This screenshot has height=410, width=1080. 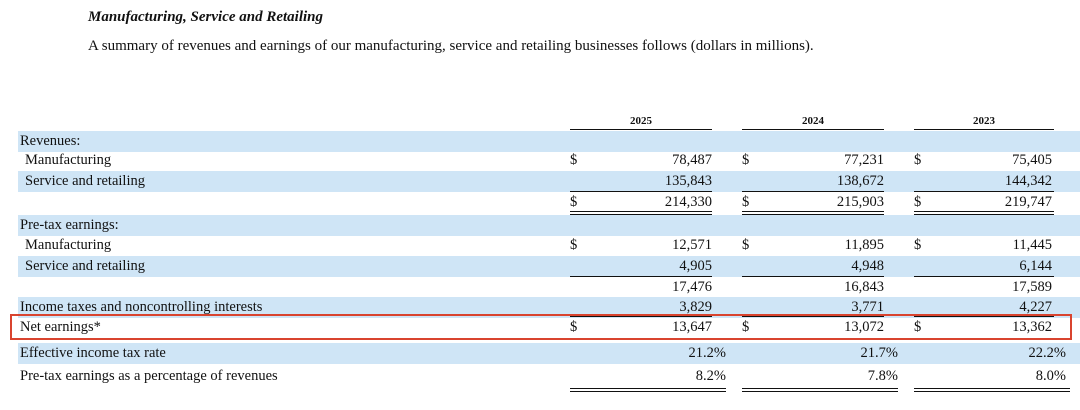 I want to click on value-2023: 219,747, so click(x=1028, y=202).